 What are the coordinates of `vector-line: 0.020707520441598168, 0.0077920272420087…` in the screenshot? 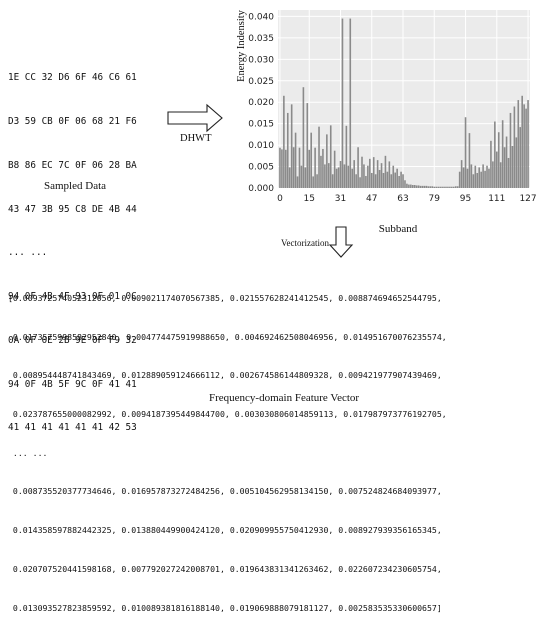 It's located at (225, 568).